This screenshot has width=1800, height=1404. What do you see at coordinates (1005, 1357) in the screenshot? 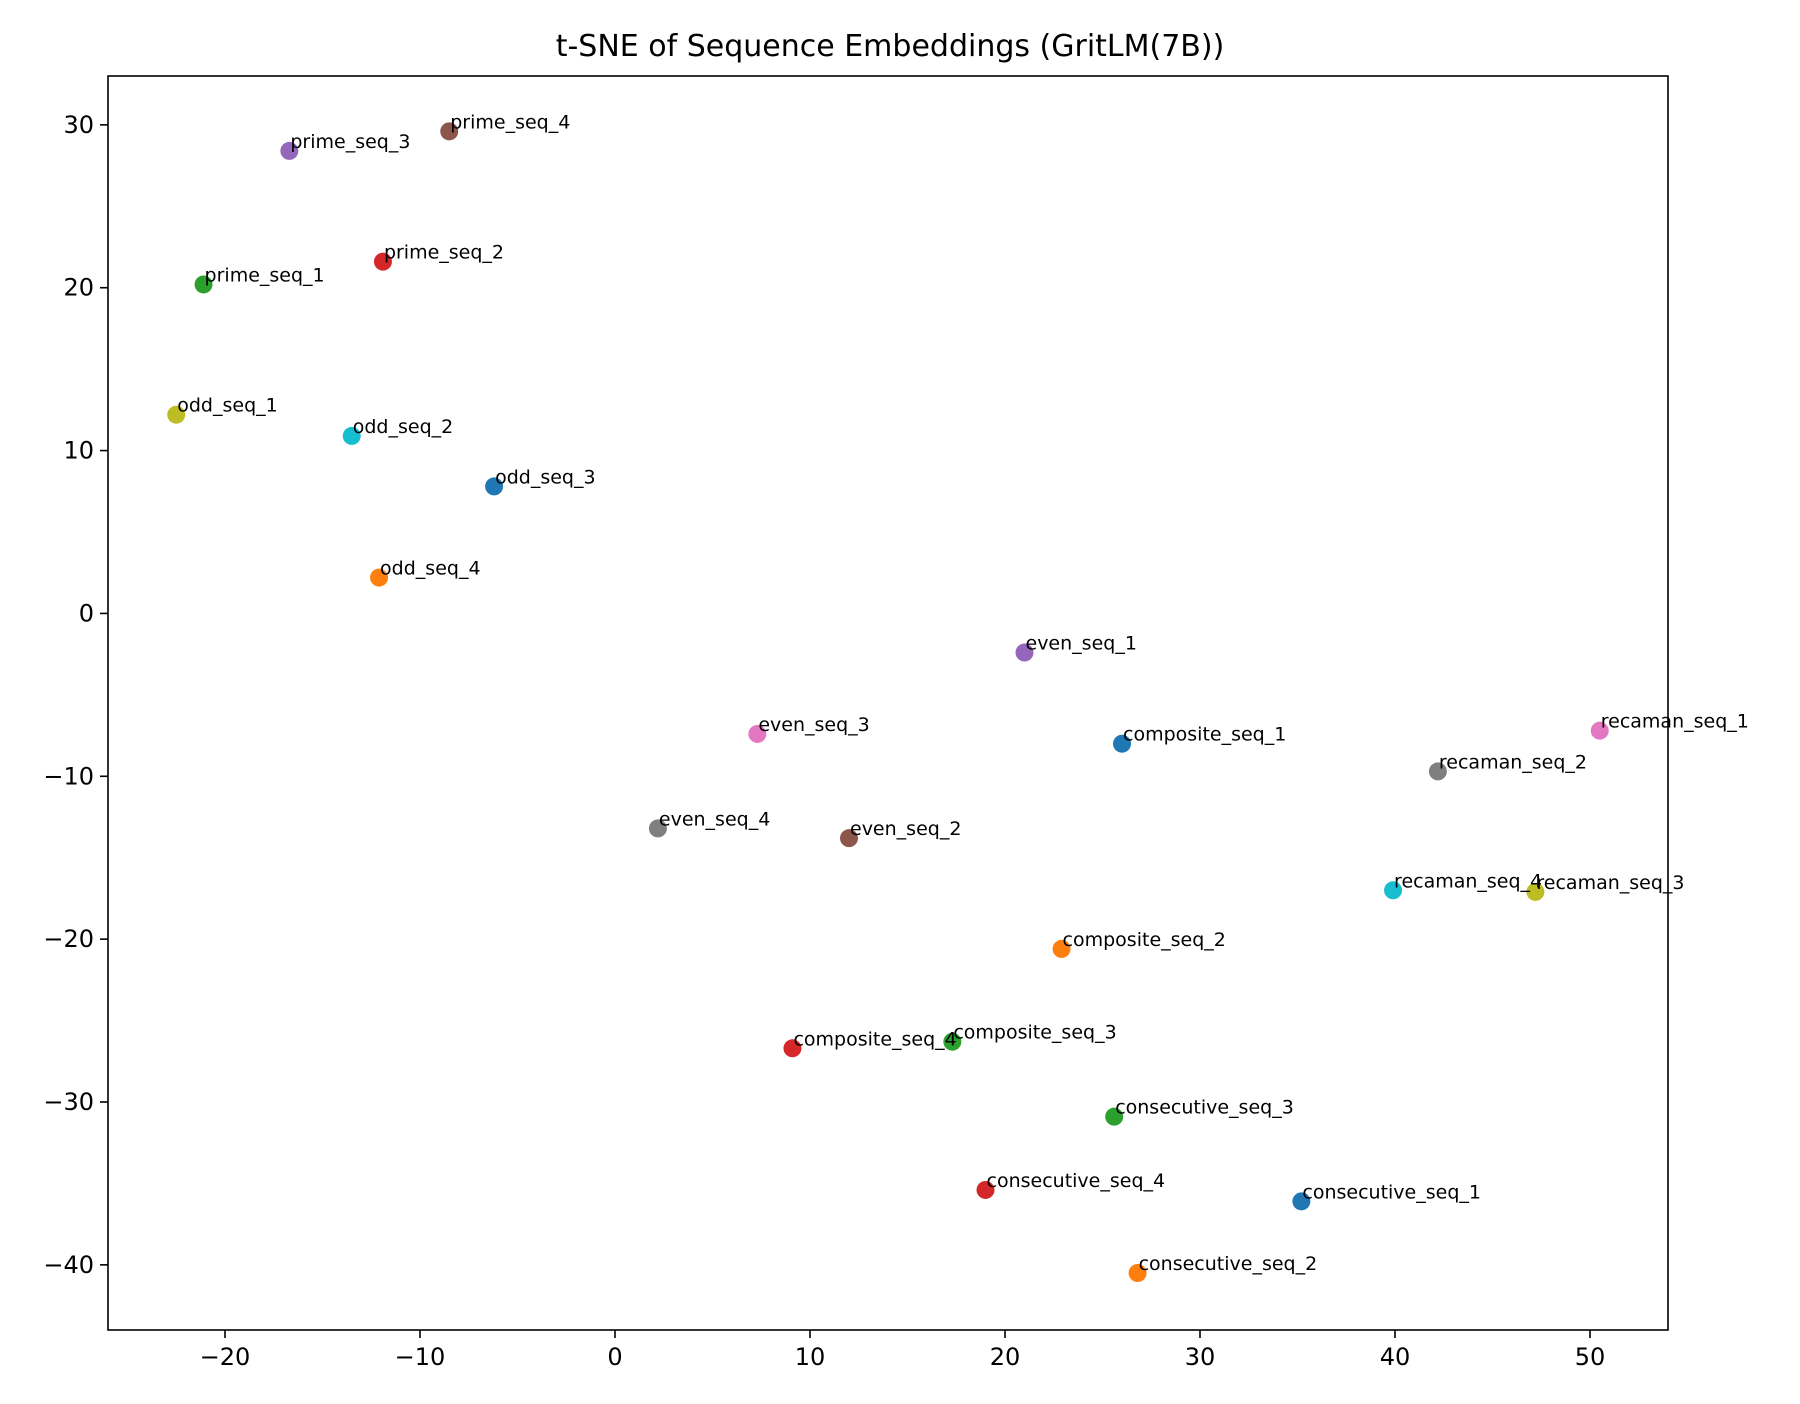
I see `x-tick-label: 20` at bounding box center [1005, 1357].